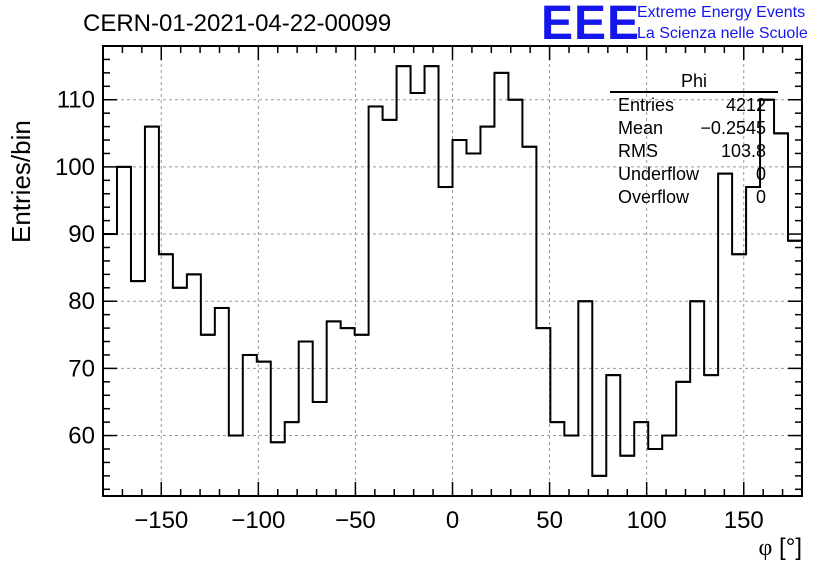 The image size is (836, 572). What do you see at coordinates (694, 198) in the screenshot?
I see `stats-row-overflow: Overflow 0` at bounding box center [694, 198].